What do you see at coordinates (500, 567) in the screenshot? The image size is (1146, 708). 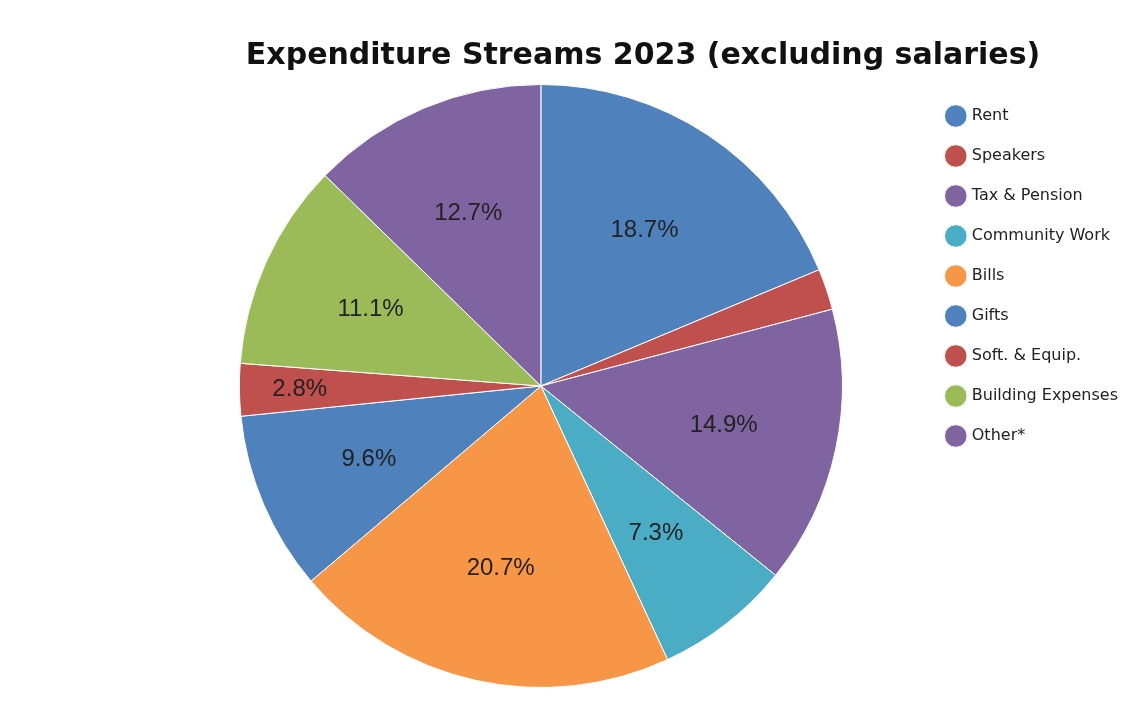 I see `data-label: 20.7%` at bounding box center [500, 567].